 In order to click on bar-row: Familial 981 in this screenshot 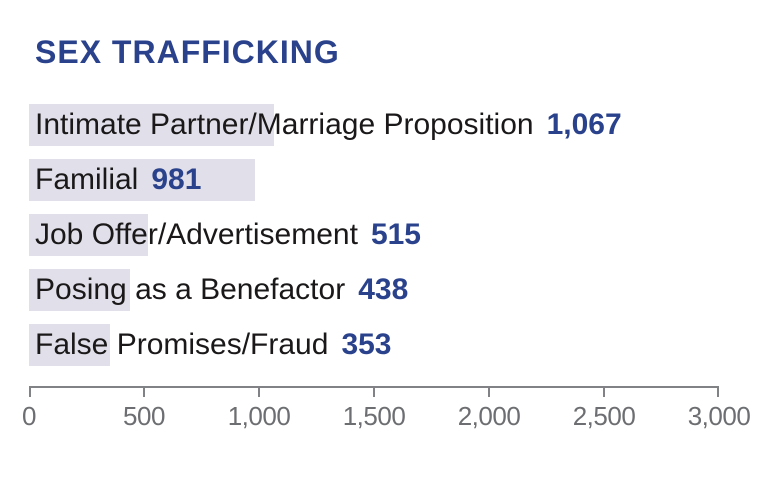, I will do `click(374, 180)`.